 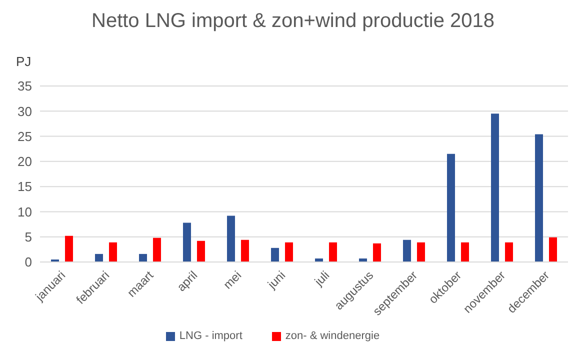 I want to click on legend-label: LNG - import, so click(x=210, y=336).